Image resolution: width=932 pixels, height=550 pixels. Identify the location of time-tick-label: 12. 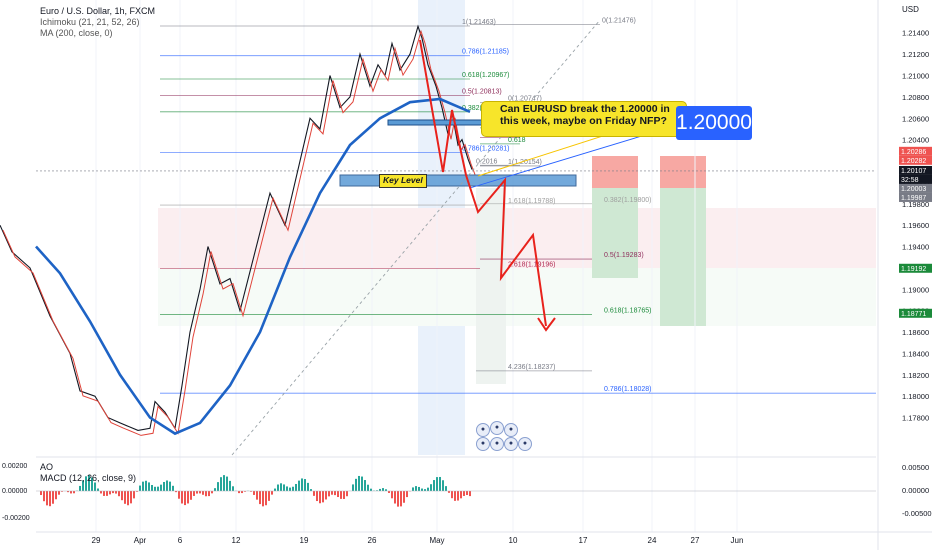
(236, 540).